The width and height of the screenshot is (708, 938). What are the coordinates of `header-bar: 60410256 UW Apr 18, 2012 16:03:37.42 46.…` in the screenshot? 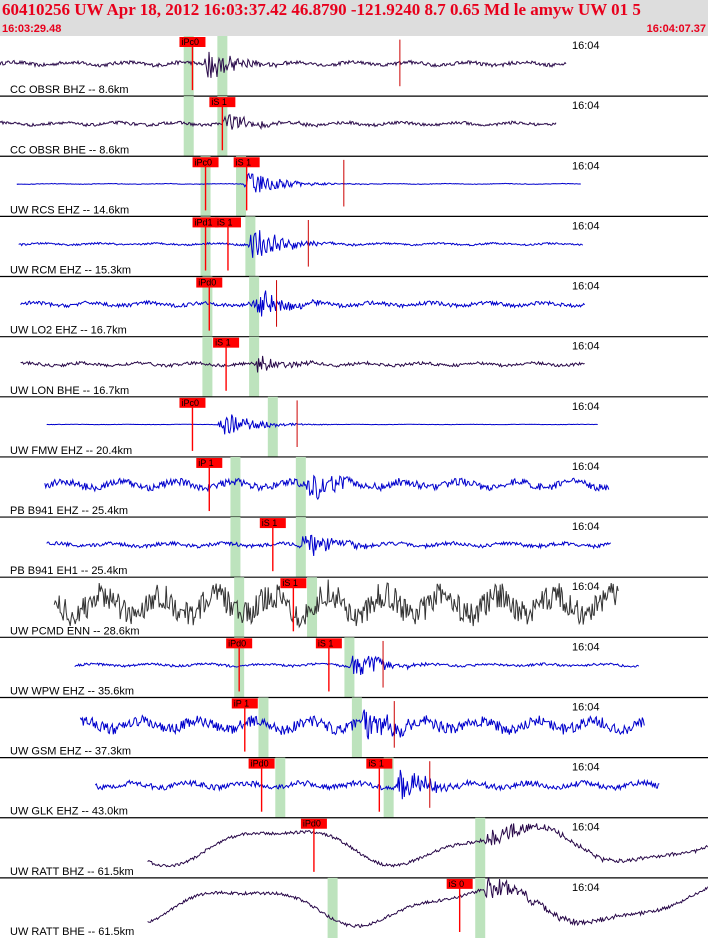 It's located at (354, 18).